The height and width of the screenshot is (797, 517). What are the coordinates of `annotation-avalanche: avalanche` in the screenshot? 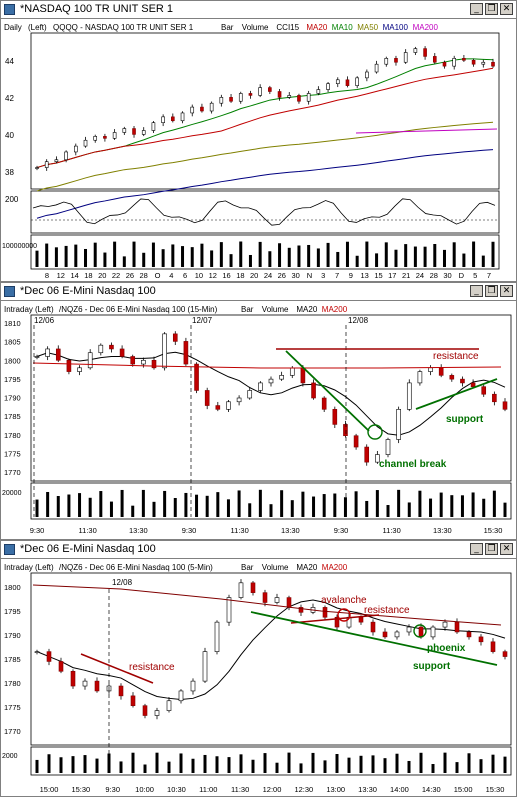 It's located at (344, 600).